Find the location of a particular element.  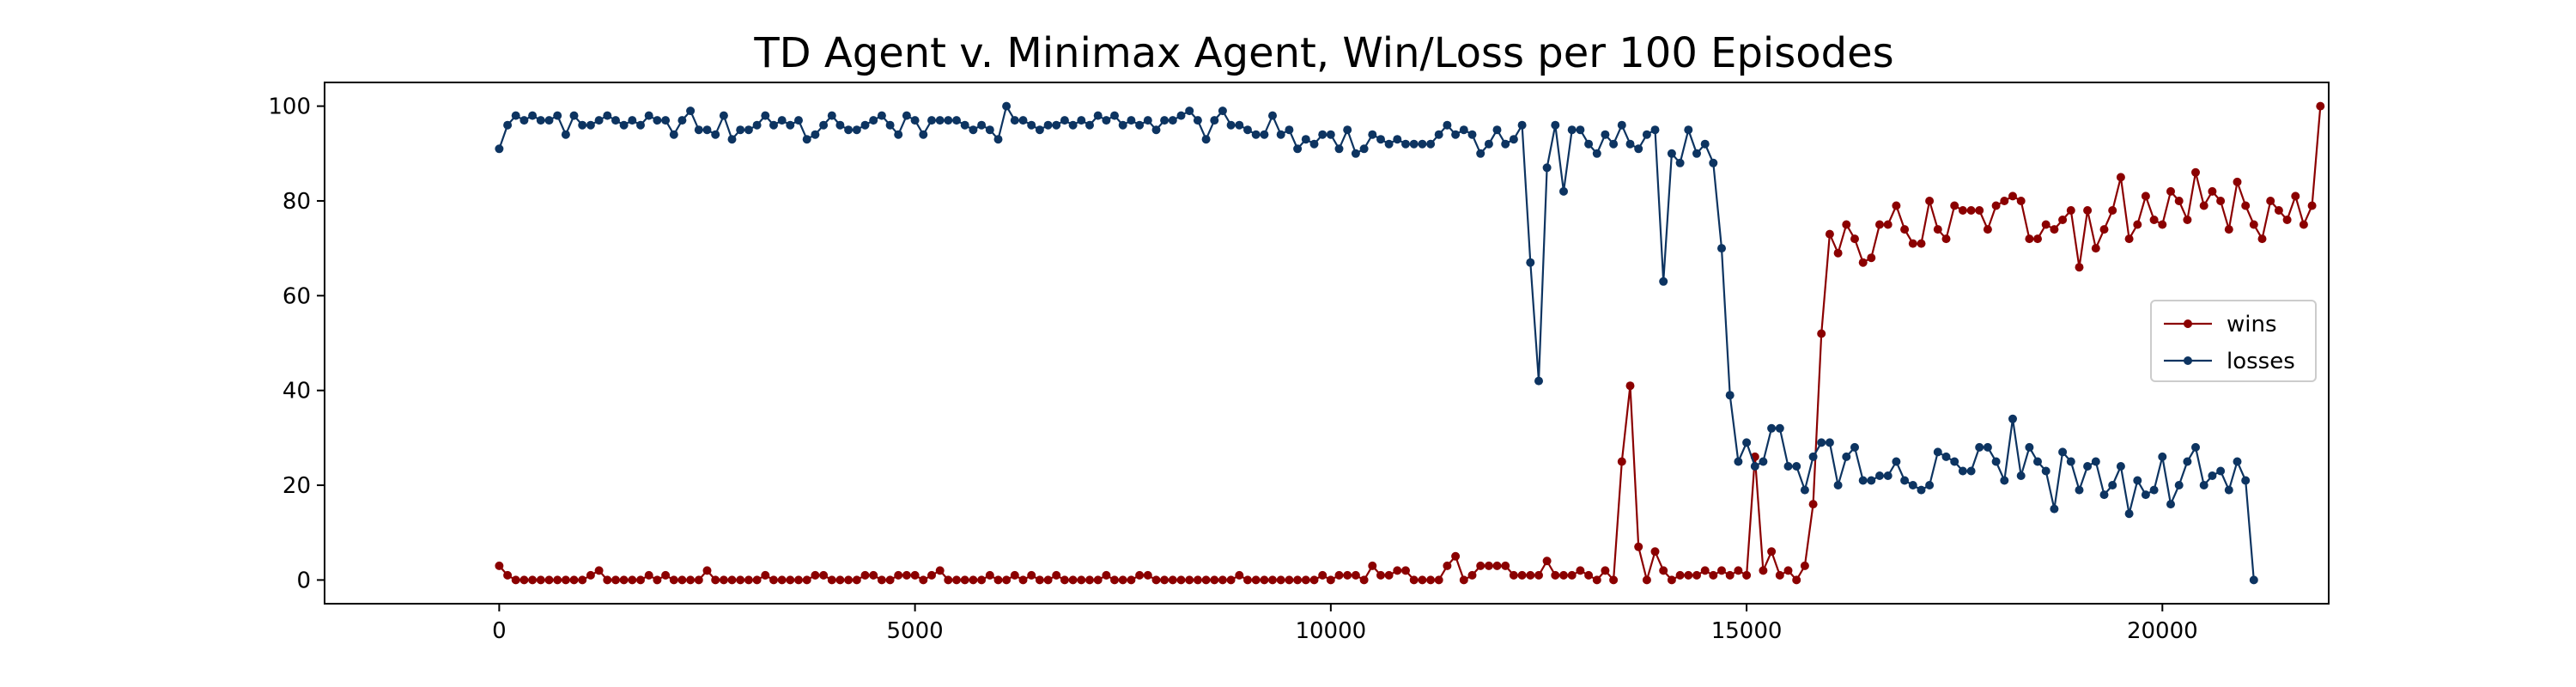

legend-label: wins is located at coordinates (2252, 324).